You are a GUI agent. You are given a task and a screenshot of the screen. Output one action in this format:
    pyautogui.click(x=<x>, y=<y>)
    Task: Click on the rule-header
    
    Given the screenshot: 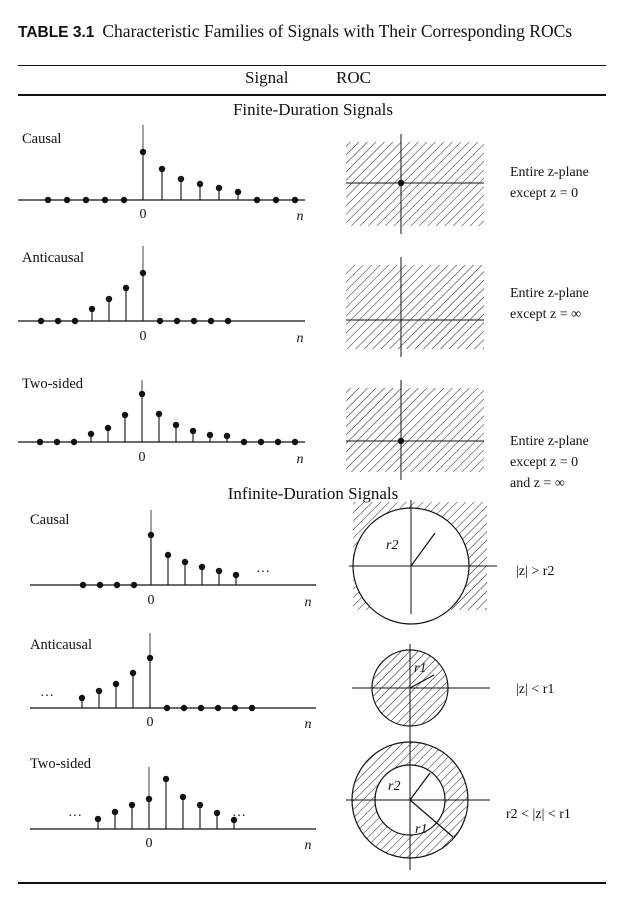 What is the action you would take?
    pyautogui.click(x=312, y=95)
    